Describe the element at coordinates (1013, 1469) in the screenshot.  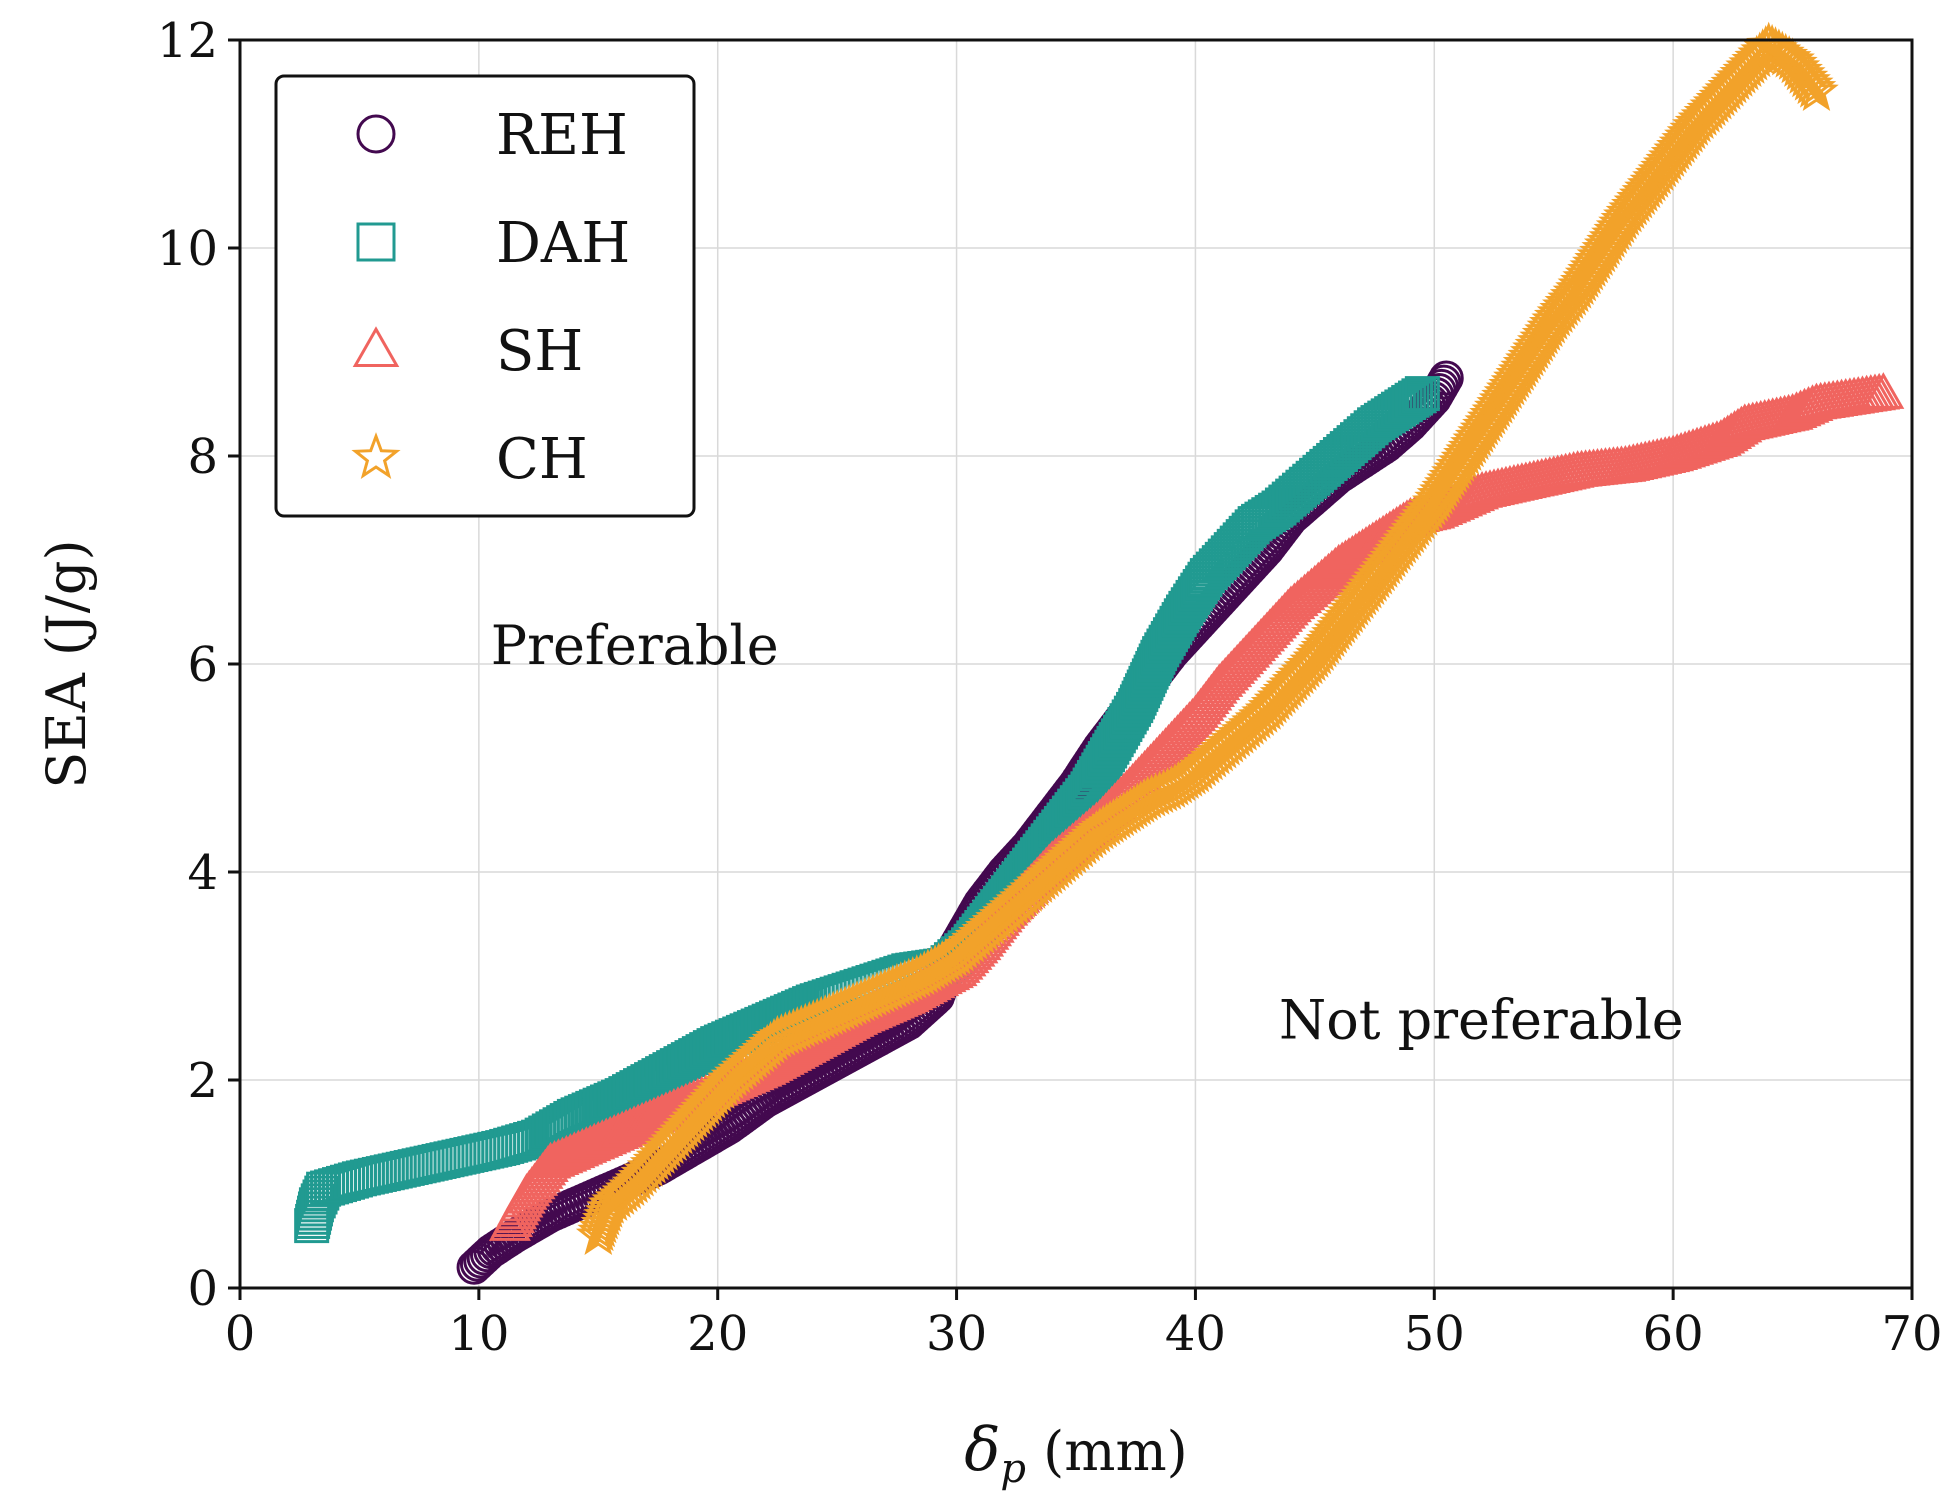
I see `x-axis-subscript: p` at that location.